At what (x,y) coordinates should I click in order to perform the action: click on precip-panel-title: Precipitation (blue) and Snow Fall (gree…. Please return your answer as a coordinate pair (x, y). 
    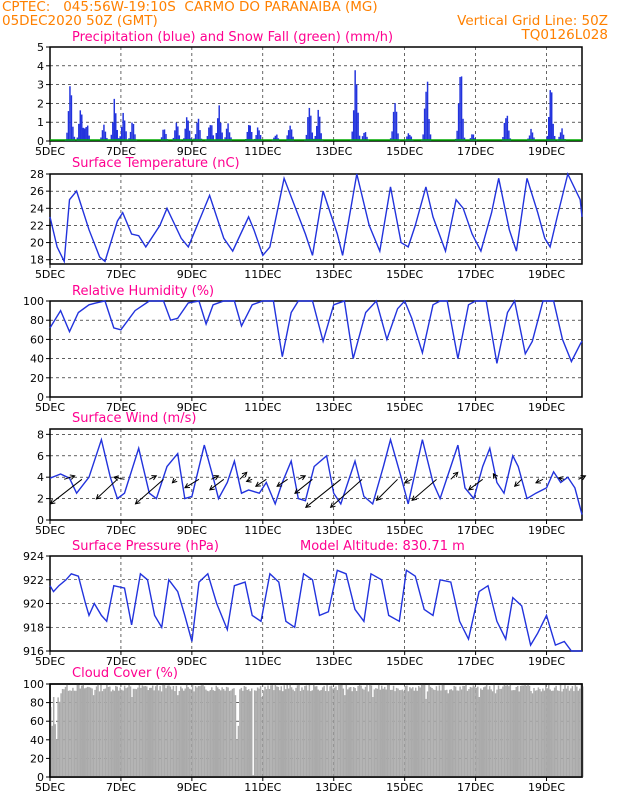
    Looking at the image, I should click on (233, 37).